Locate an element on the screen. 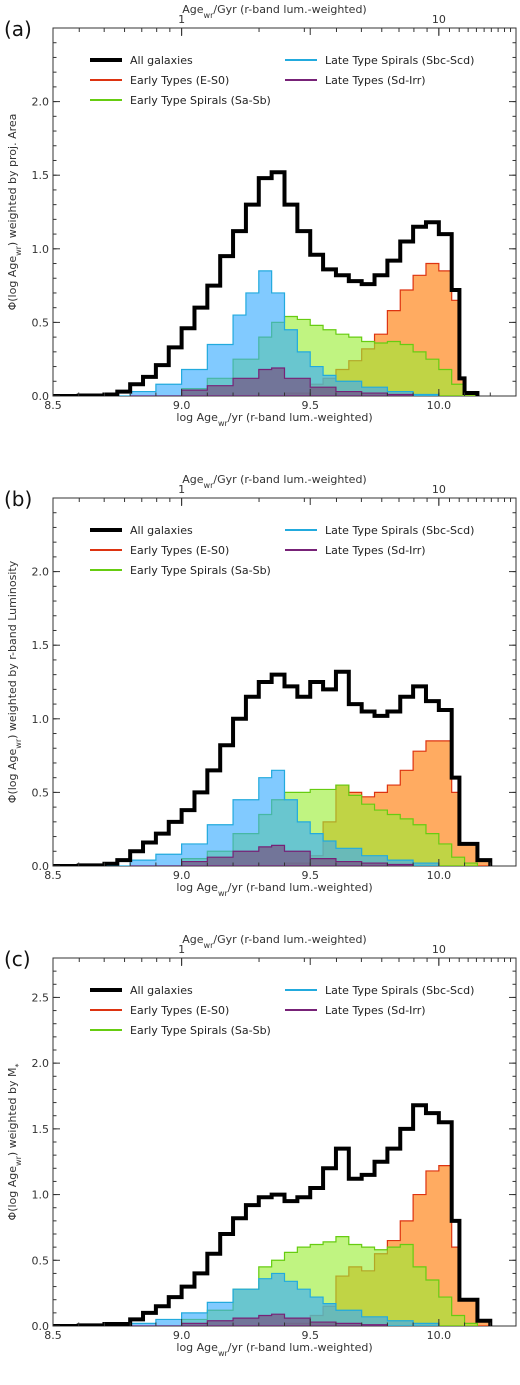  y-axis-label: Φ(log Agewr) weighted by M* is located at coordinates (14, 1142).